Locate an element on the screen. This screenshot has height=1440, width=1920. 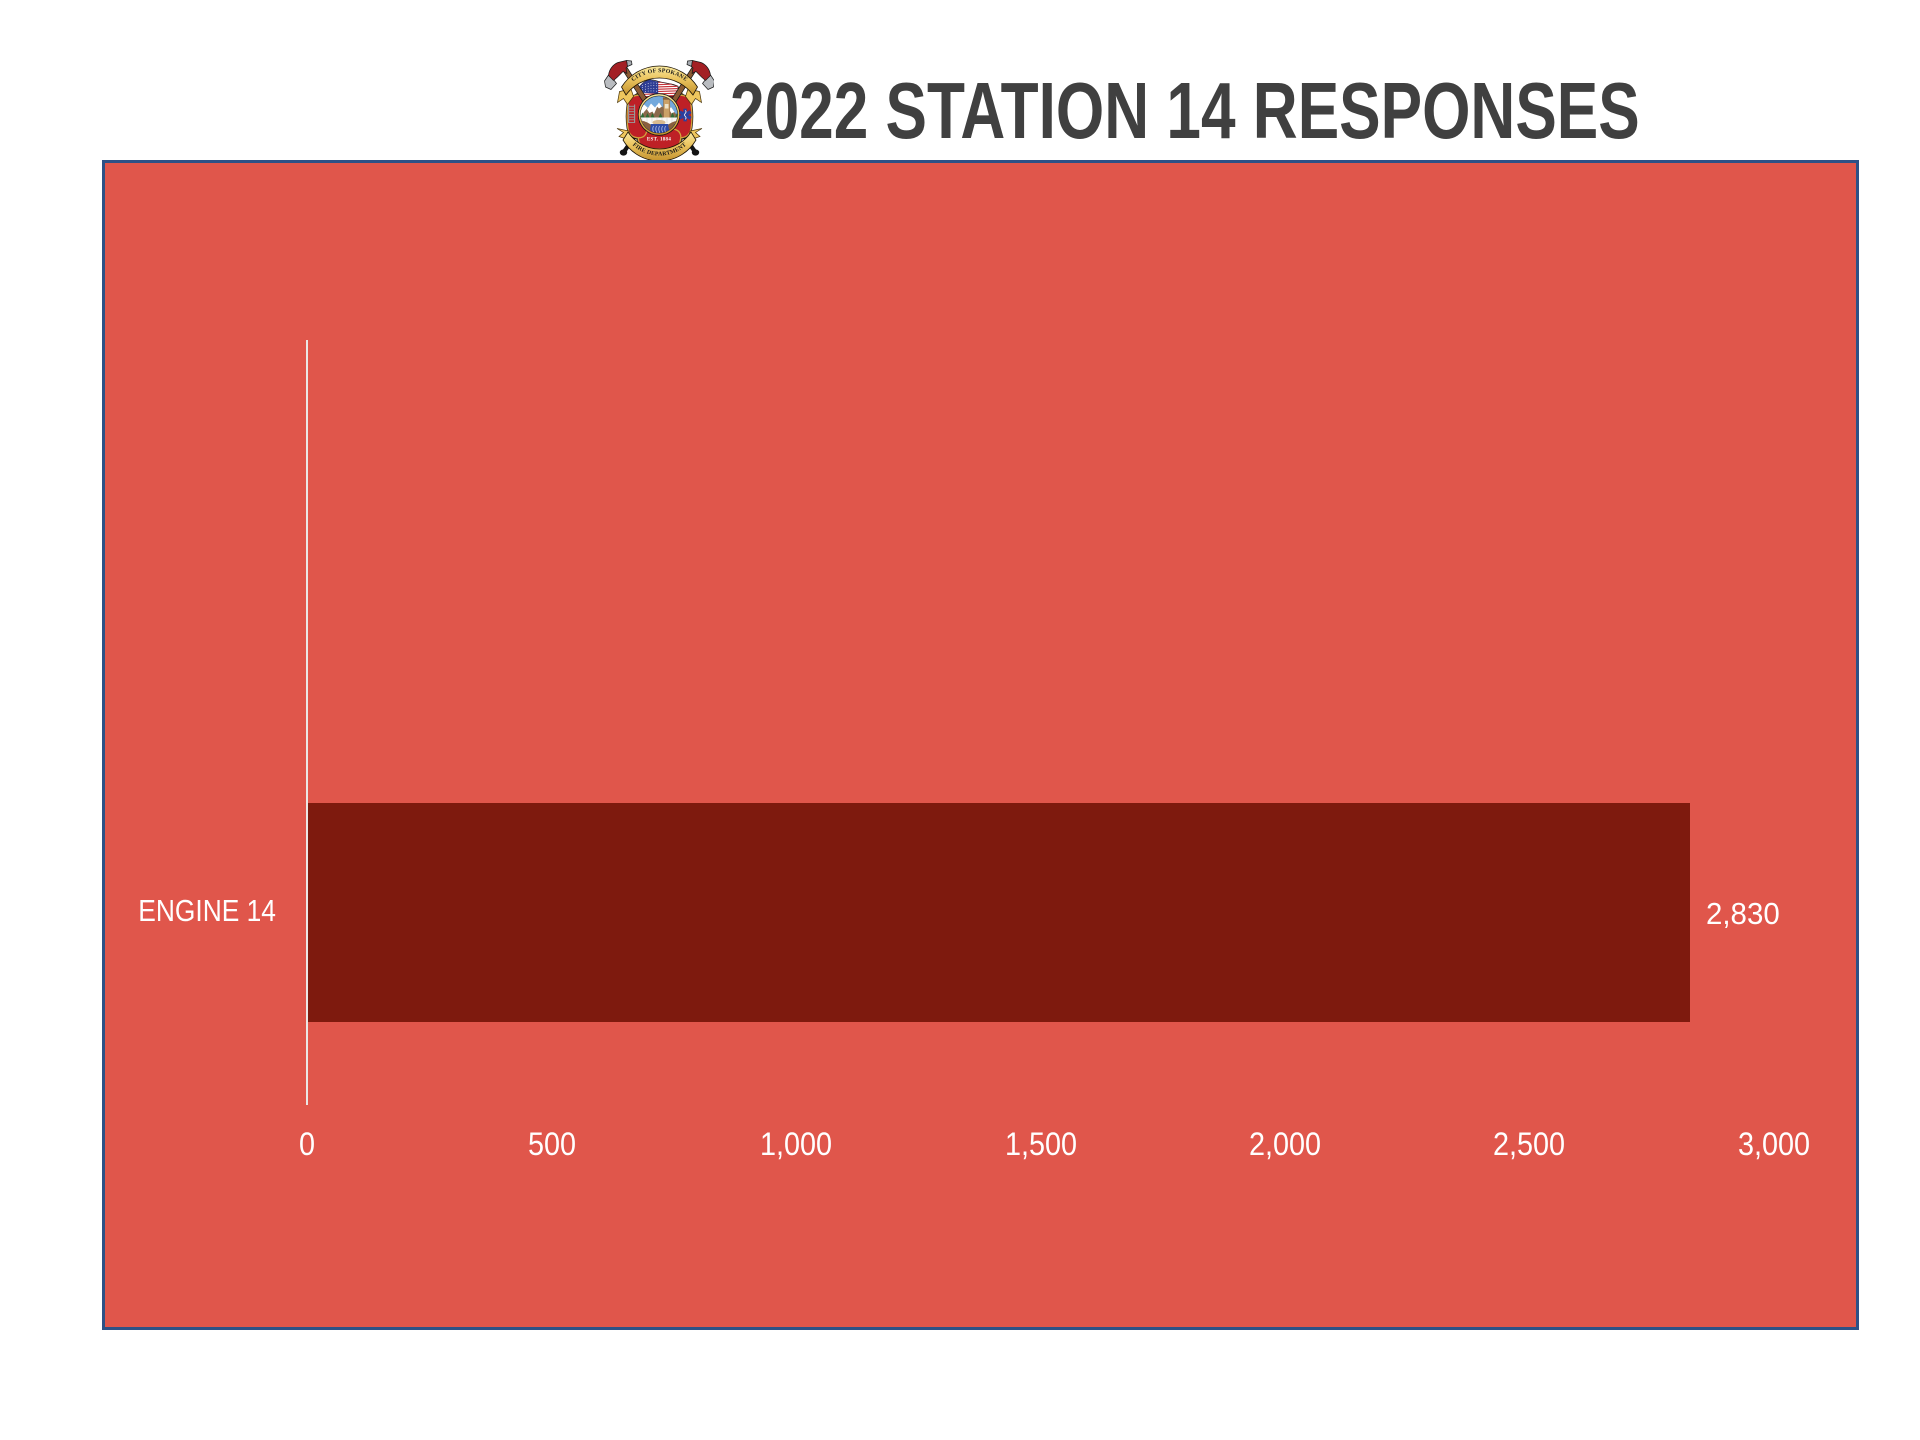
svg-text: EST. 1884 is located at coordinates (659, 139).